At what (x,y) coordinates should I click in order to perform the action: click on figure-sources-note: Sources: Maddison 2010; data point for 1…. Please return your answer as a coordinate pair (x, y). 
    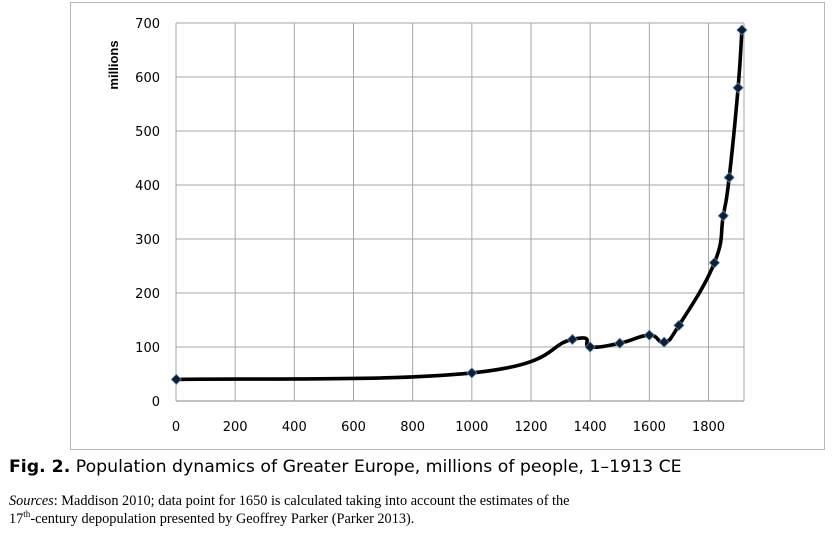
    Looking at the image, I should click on (421, 510).